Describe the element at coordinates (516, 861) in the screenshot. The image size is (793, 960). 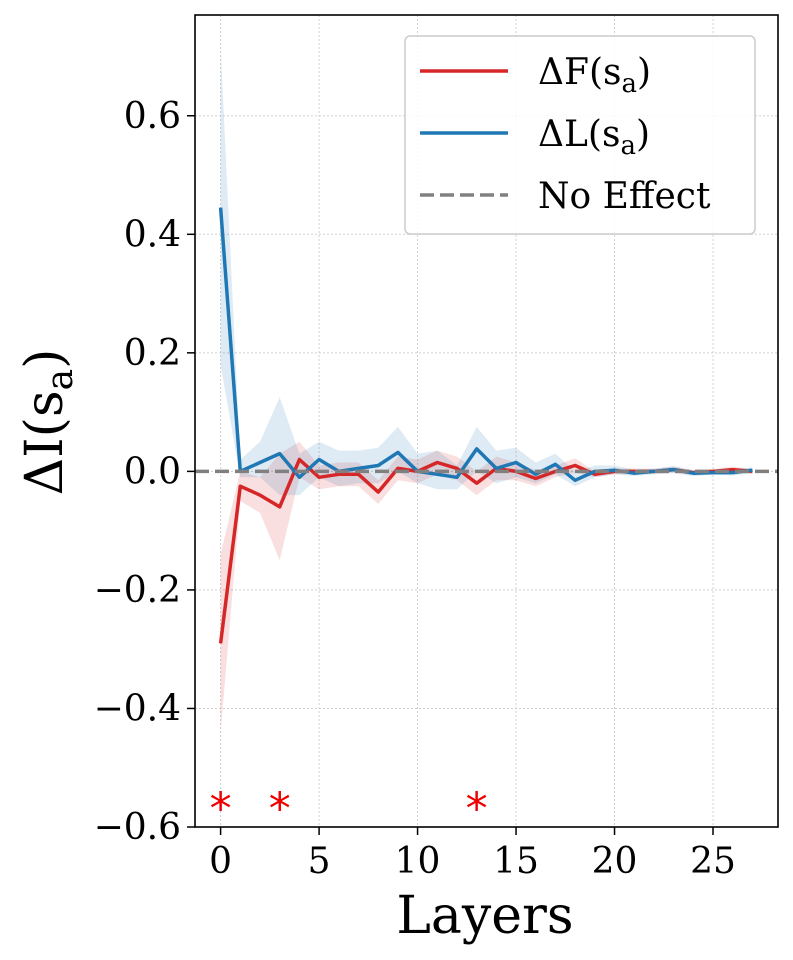
I see `x-tick-label: 15` at that location.